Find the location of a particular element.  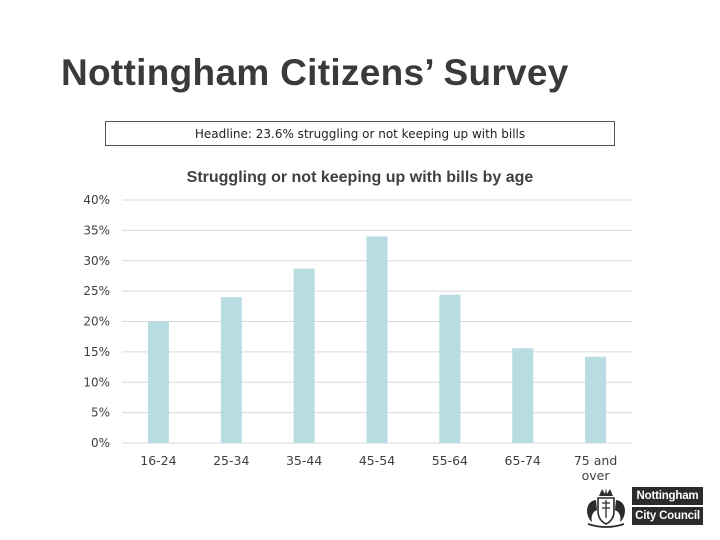

x-tick-label: 65-74 is located at coordinates (523, 460).